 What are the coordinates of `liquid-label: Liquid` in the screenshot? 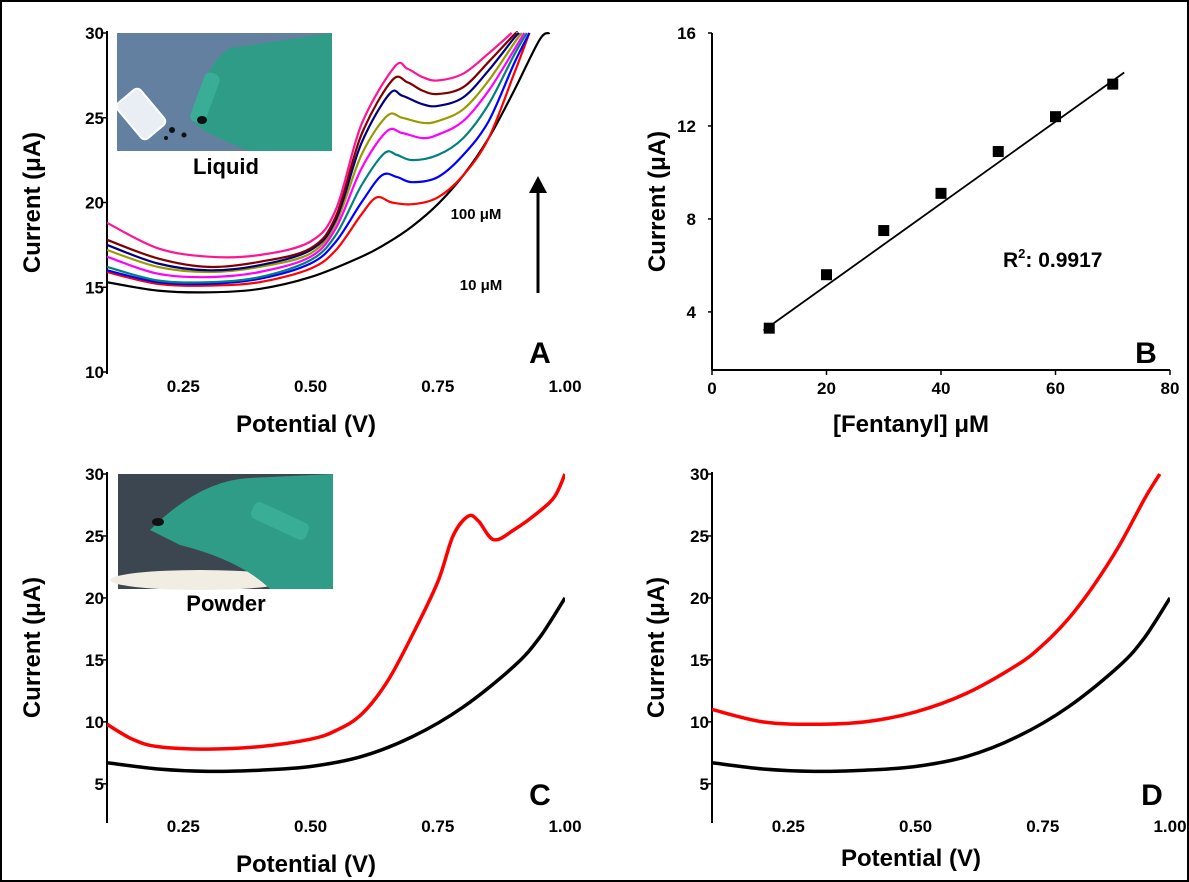 It's located at (226, 166).